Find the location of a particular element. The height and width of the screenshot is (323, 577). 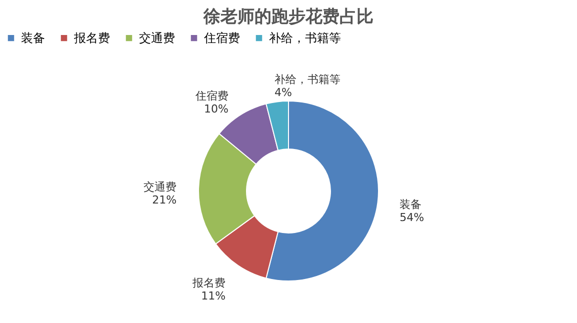

slice-label: 交通费 is located at coordinates (160, 187).